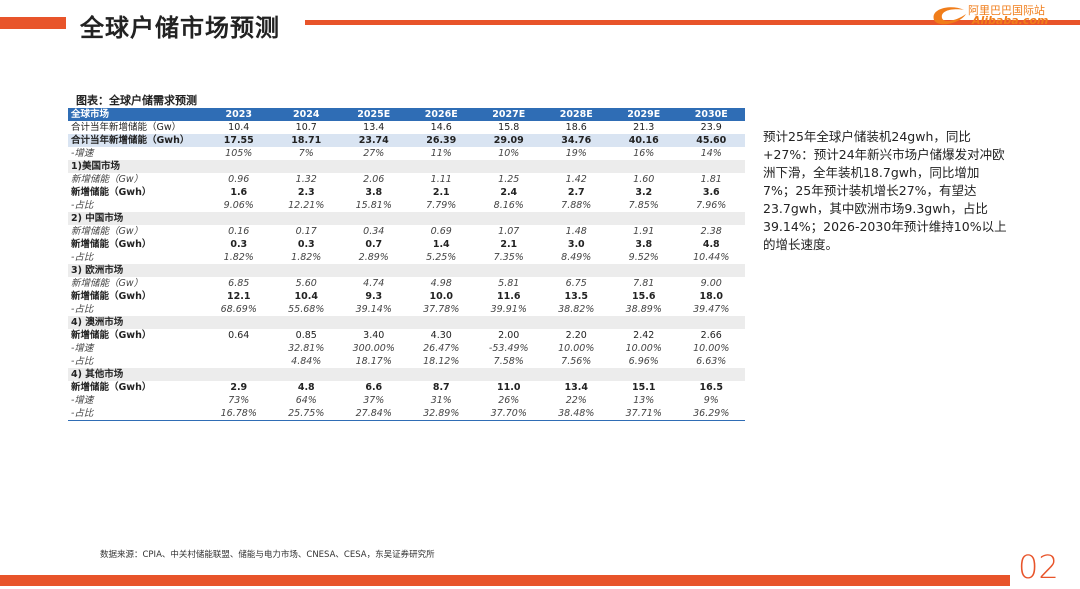  Describe the element at coordinates (644, 335) in the screenshot. I see `table-cell: 2.42` at that location.